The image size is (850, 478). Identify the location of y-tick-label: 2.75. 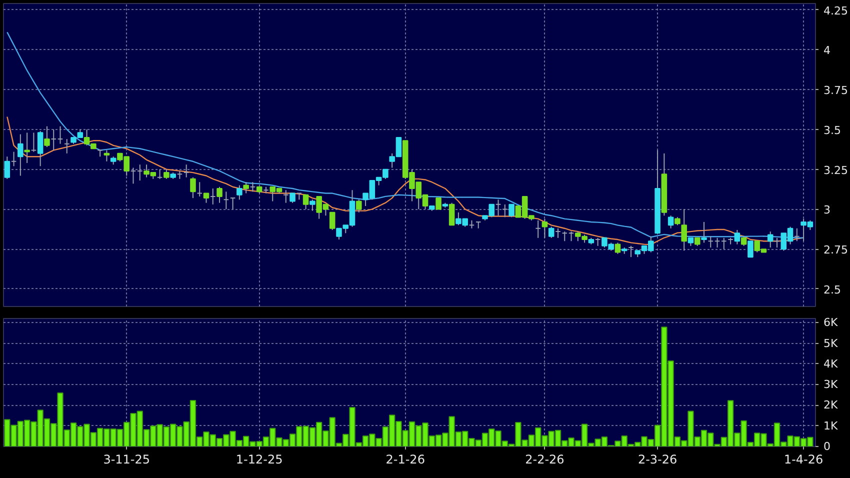
(836, 250).